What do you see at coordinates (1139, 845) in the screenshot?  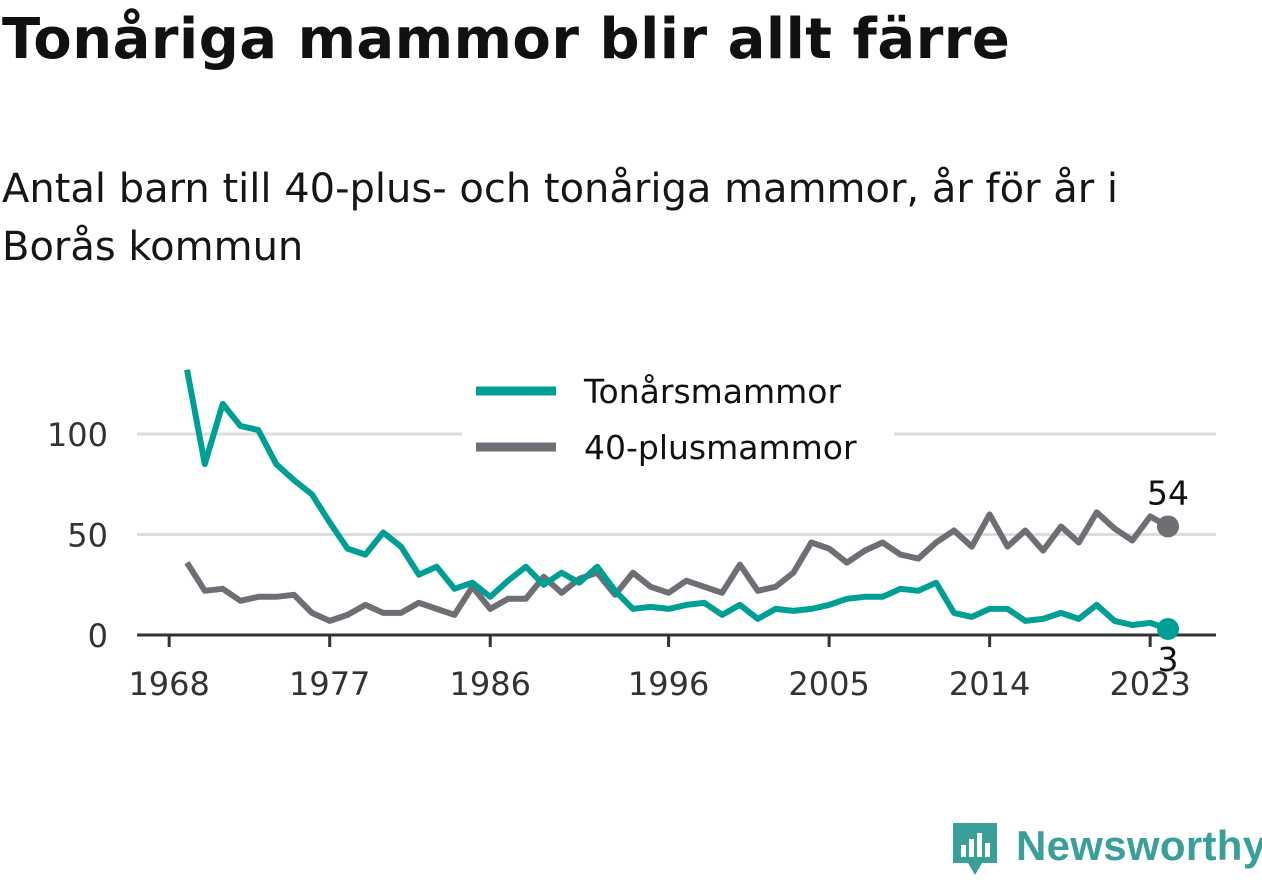 I see `brand-name: Newsworthy` at bounding box center [1139, 845].